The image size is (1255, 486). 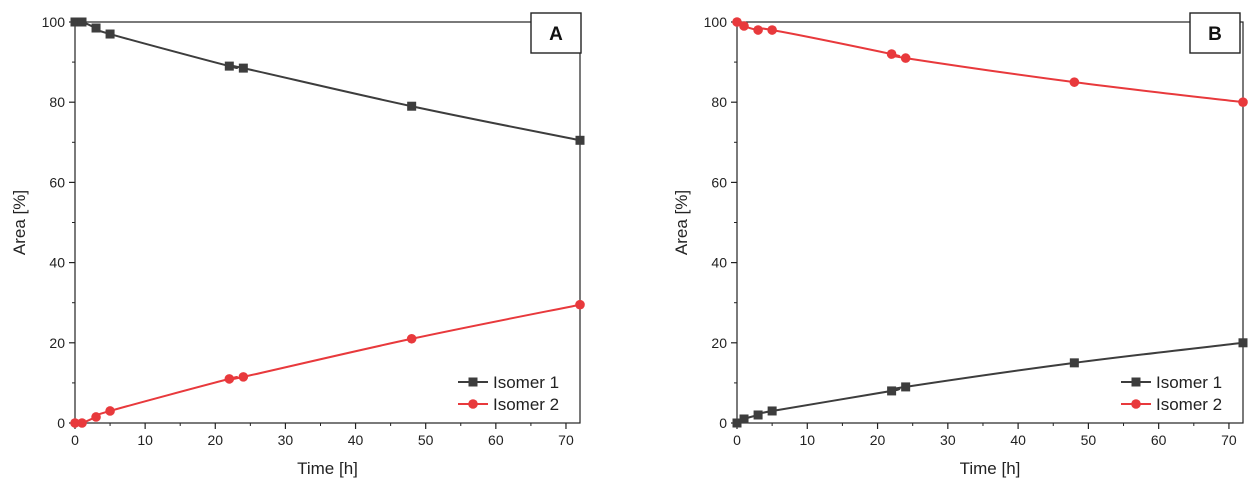 I want to click on panel-label: B, so click(x=1215, y=34).